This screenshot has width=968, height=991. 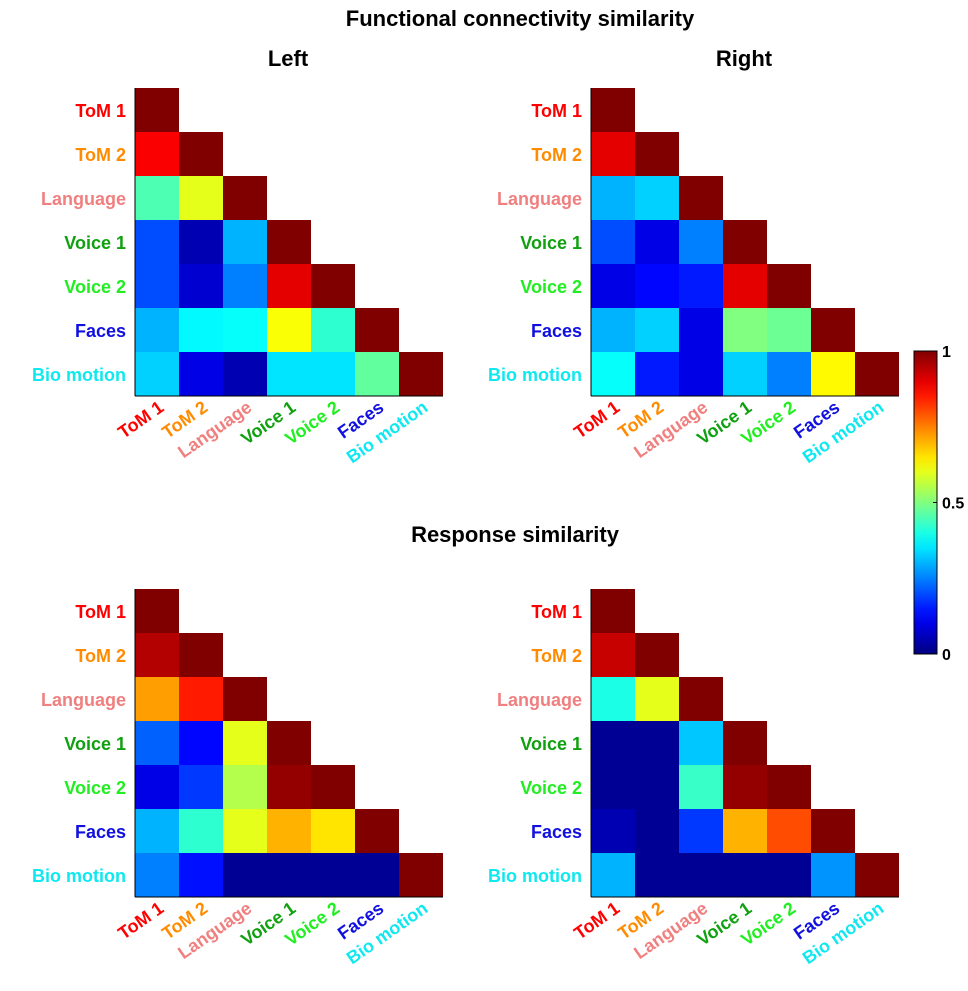 I want to click on colorbar: 00.51, so click(x=938, y=504).